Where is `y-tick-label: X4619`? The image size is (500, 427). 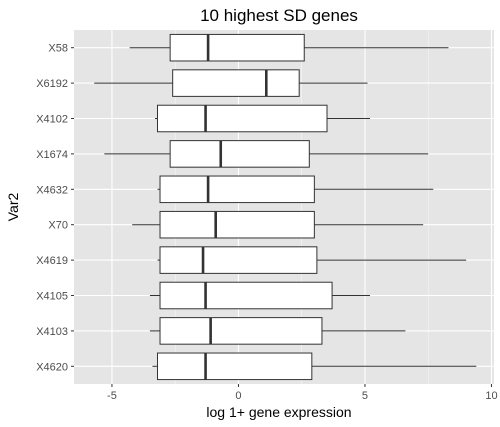 y-tick-label: X4619 is located at coordinates (52, 261).